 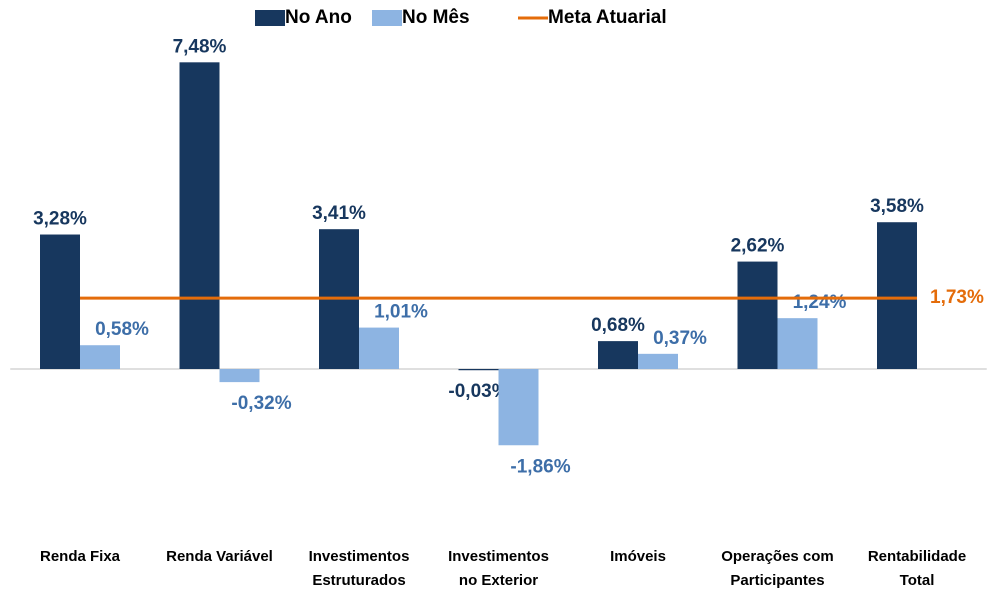 I want to click on value-label: 3,28%, so click(x=60, y=219).